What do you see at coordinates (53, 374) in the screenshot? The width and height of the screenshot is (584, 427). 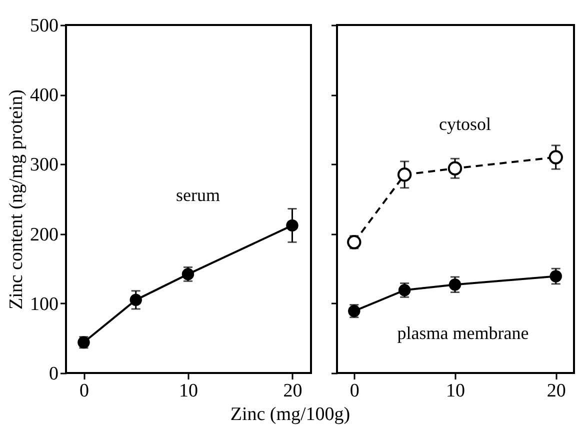 I see `y-tick-label: 0` at bounding box center [53, 374].